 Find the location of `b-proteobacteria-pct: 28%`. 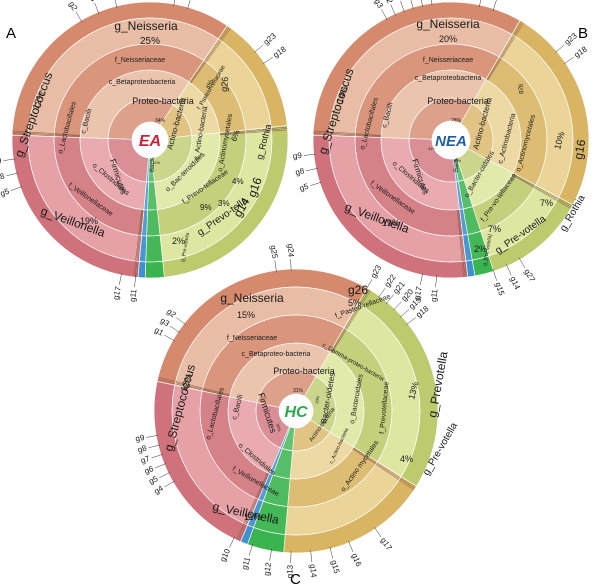

b-proteobacteria-pct: 28% is located at coordinates (456, 121).